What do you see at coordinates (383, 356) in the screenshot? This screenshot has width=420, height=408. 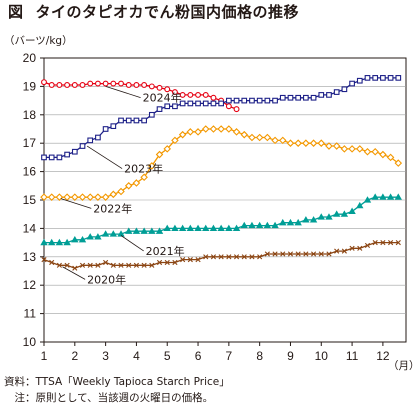 I see `x-tick-label: 12` at bounding box center [383, 356].